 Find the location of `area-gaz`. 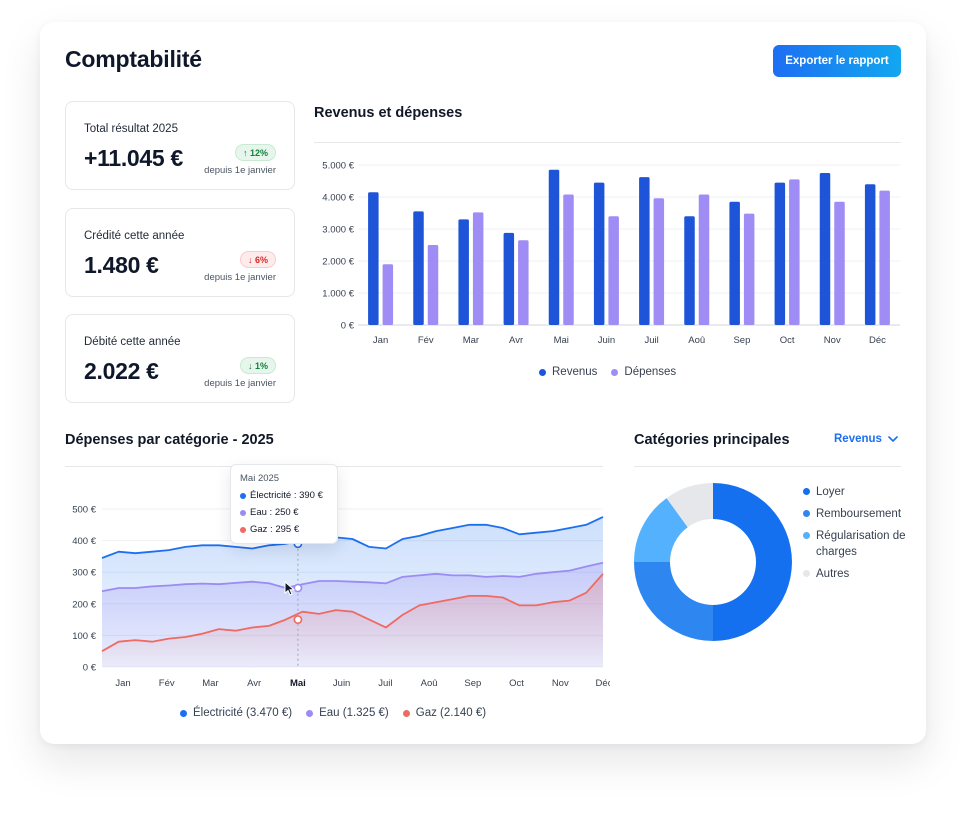

area-gaz is located at coordinates (352, 620).